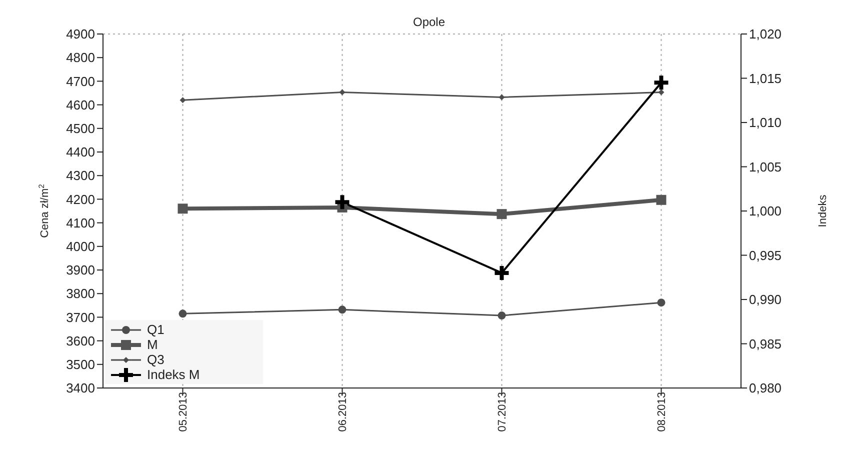 The height and width of the screenshot is (454, 859). I want to click on y-tick-label: 3400, so click(80, 388).